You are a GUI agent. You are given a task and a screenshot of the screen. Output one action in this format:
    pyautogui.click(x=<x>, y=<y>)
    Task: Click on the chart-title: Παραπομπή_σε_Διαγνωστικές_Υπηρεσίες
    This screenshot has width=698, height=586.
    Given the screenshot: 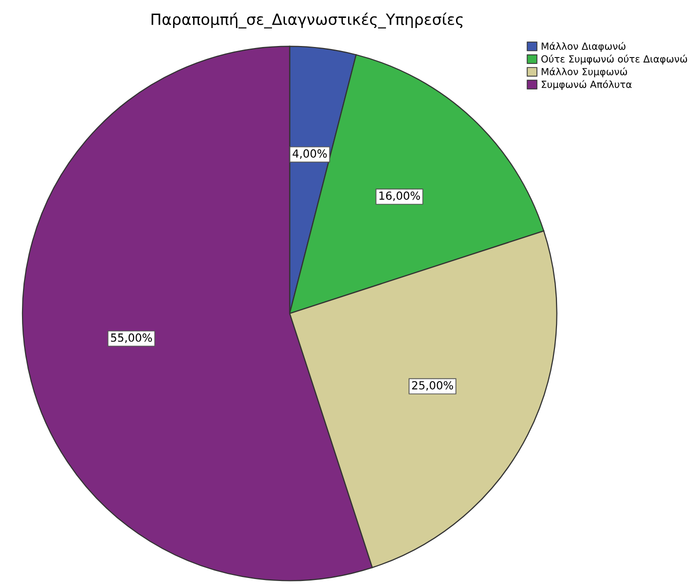 What is the action you would take?
    pyautogui.click(x=307, y=20)
    